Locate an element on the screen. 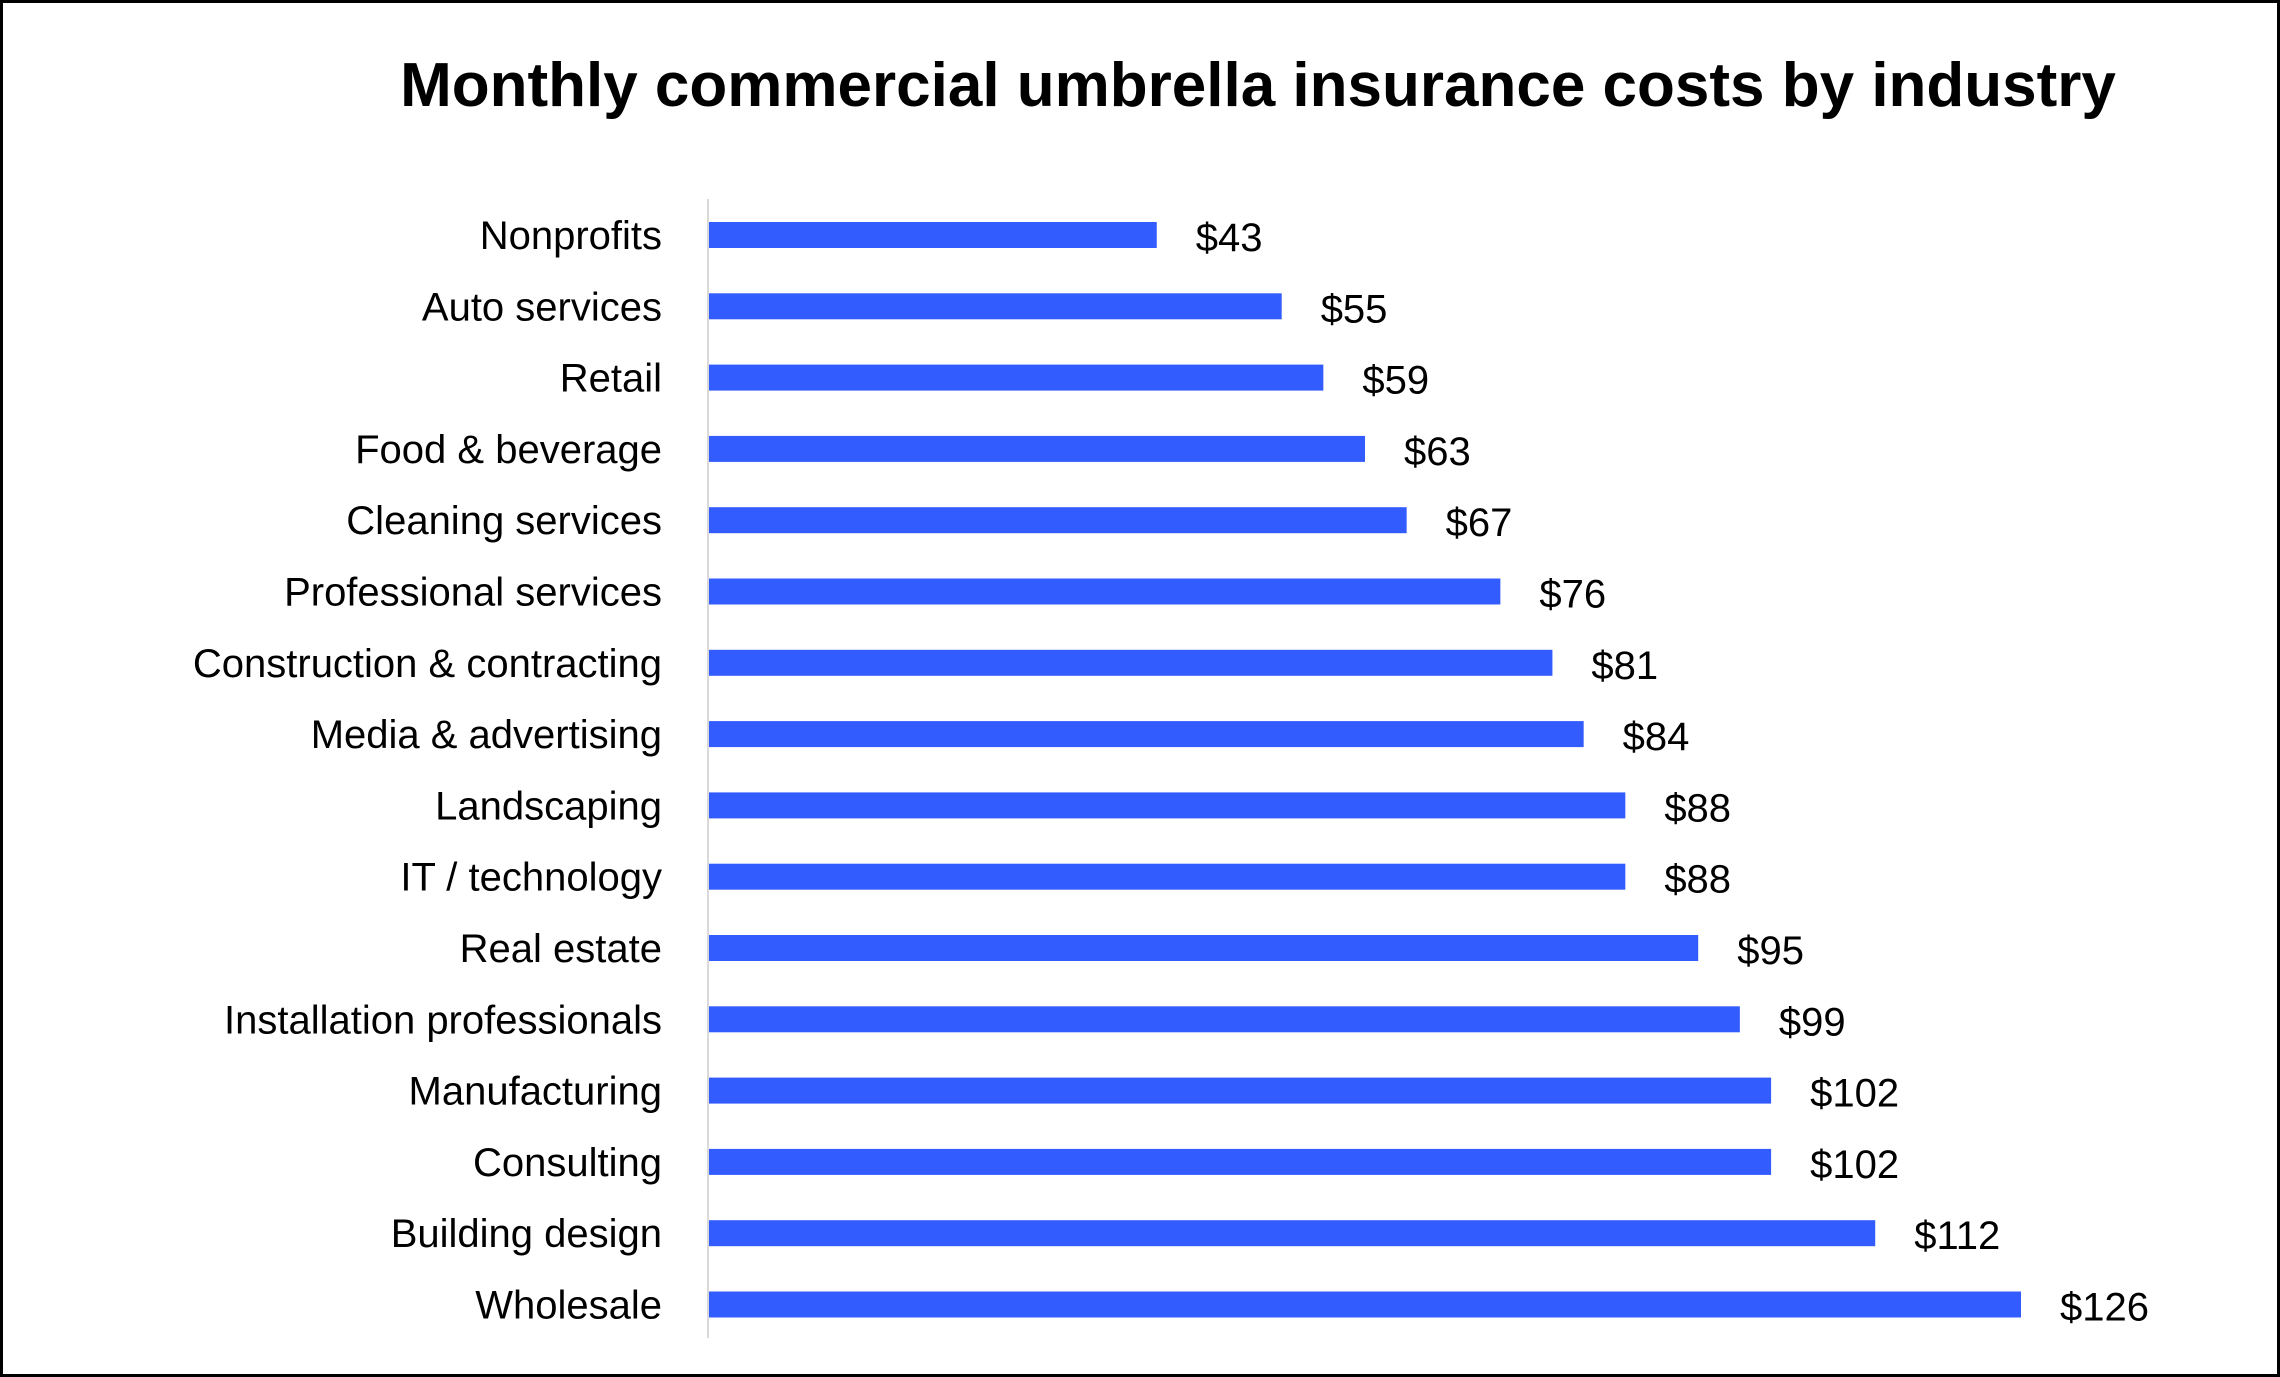  category-label: Wholesale is located at coordinates (568, 1306).